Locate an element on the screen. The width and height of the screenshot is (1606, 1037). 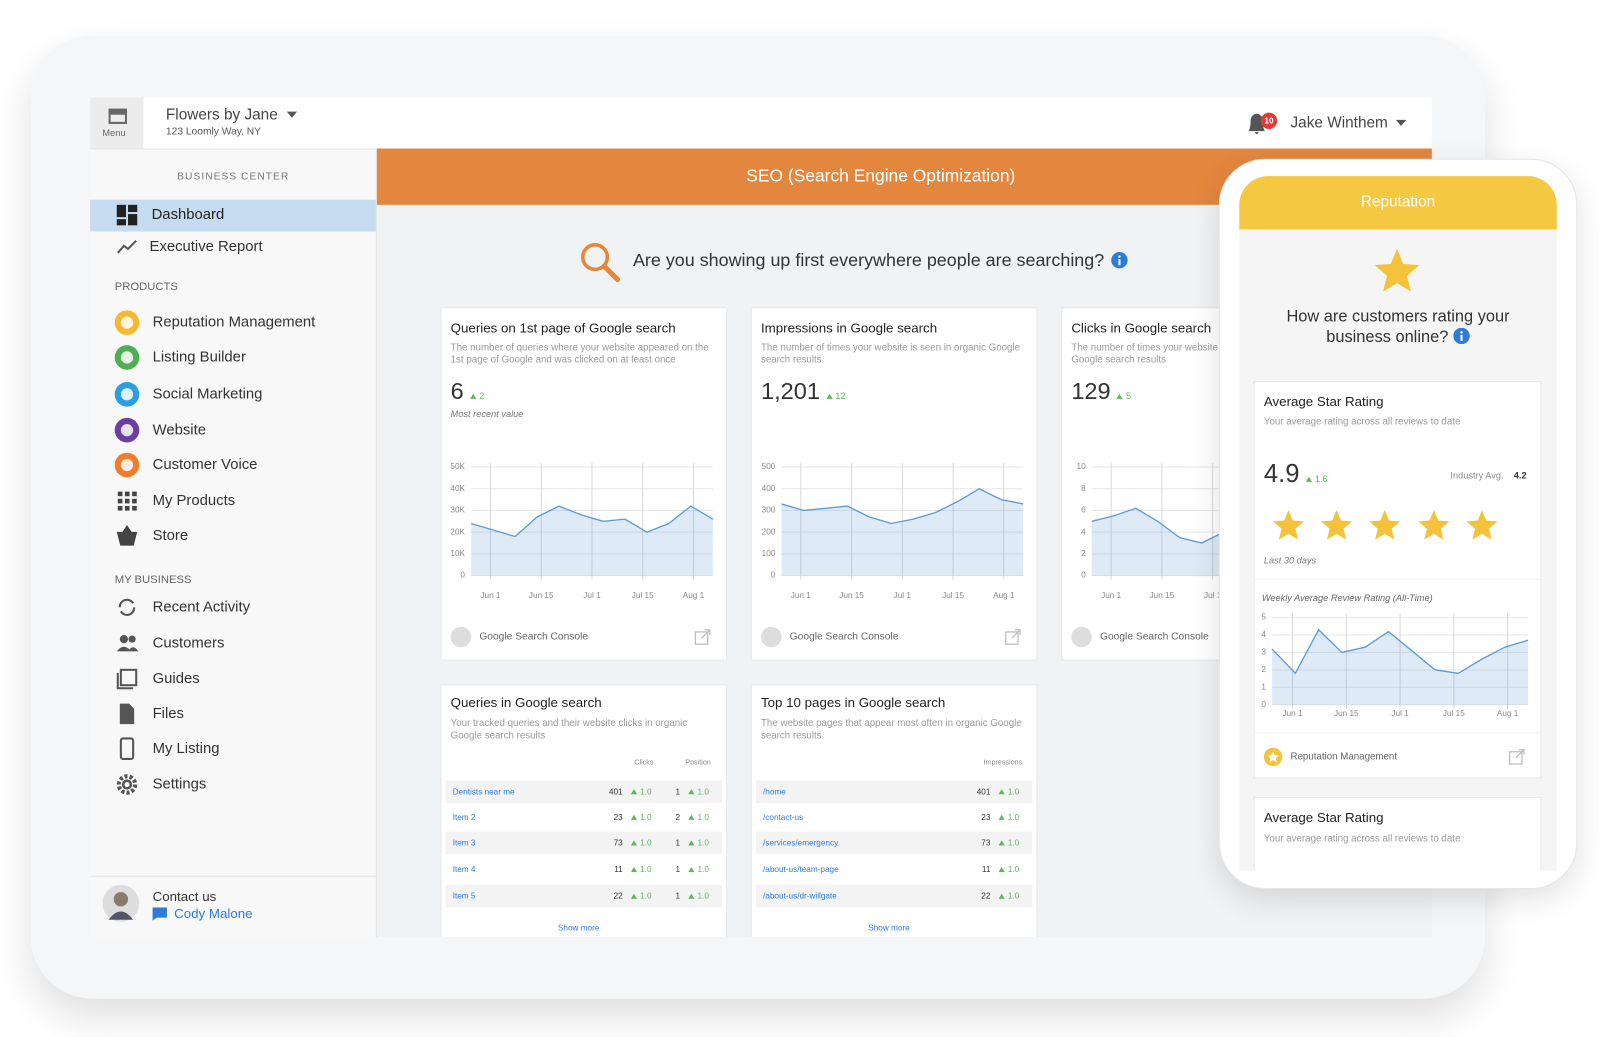
row-label: Item 2 is located at coordinates (464, 817).